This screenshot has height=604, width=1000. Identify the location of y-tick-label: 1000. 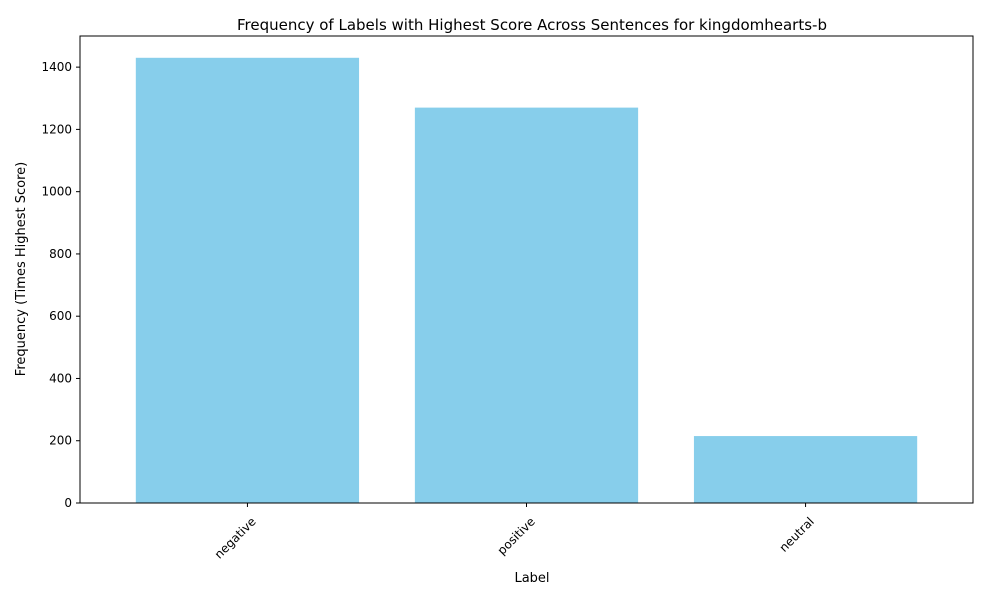
(56, 192).